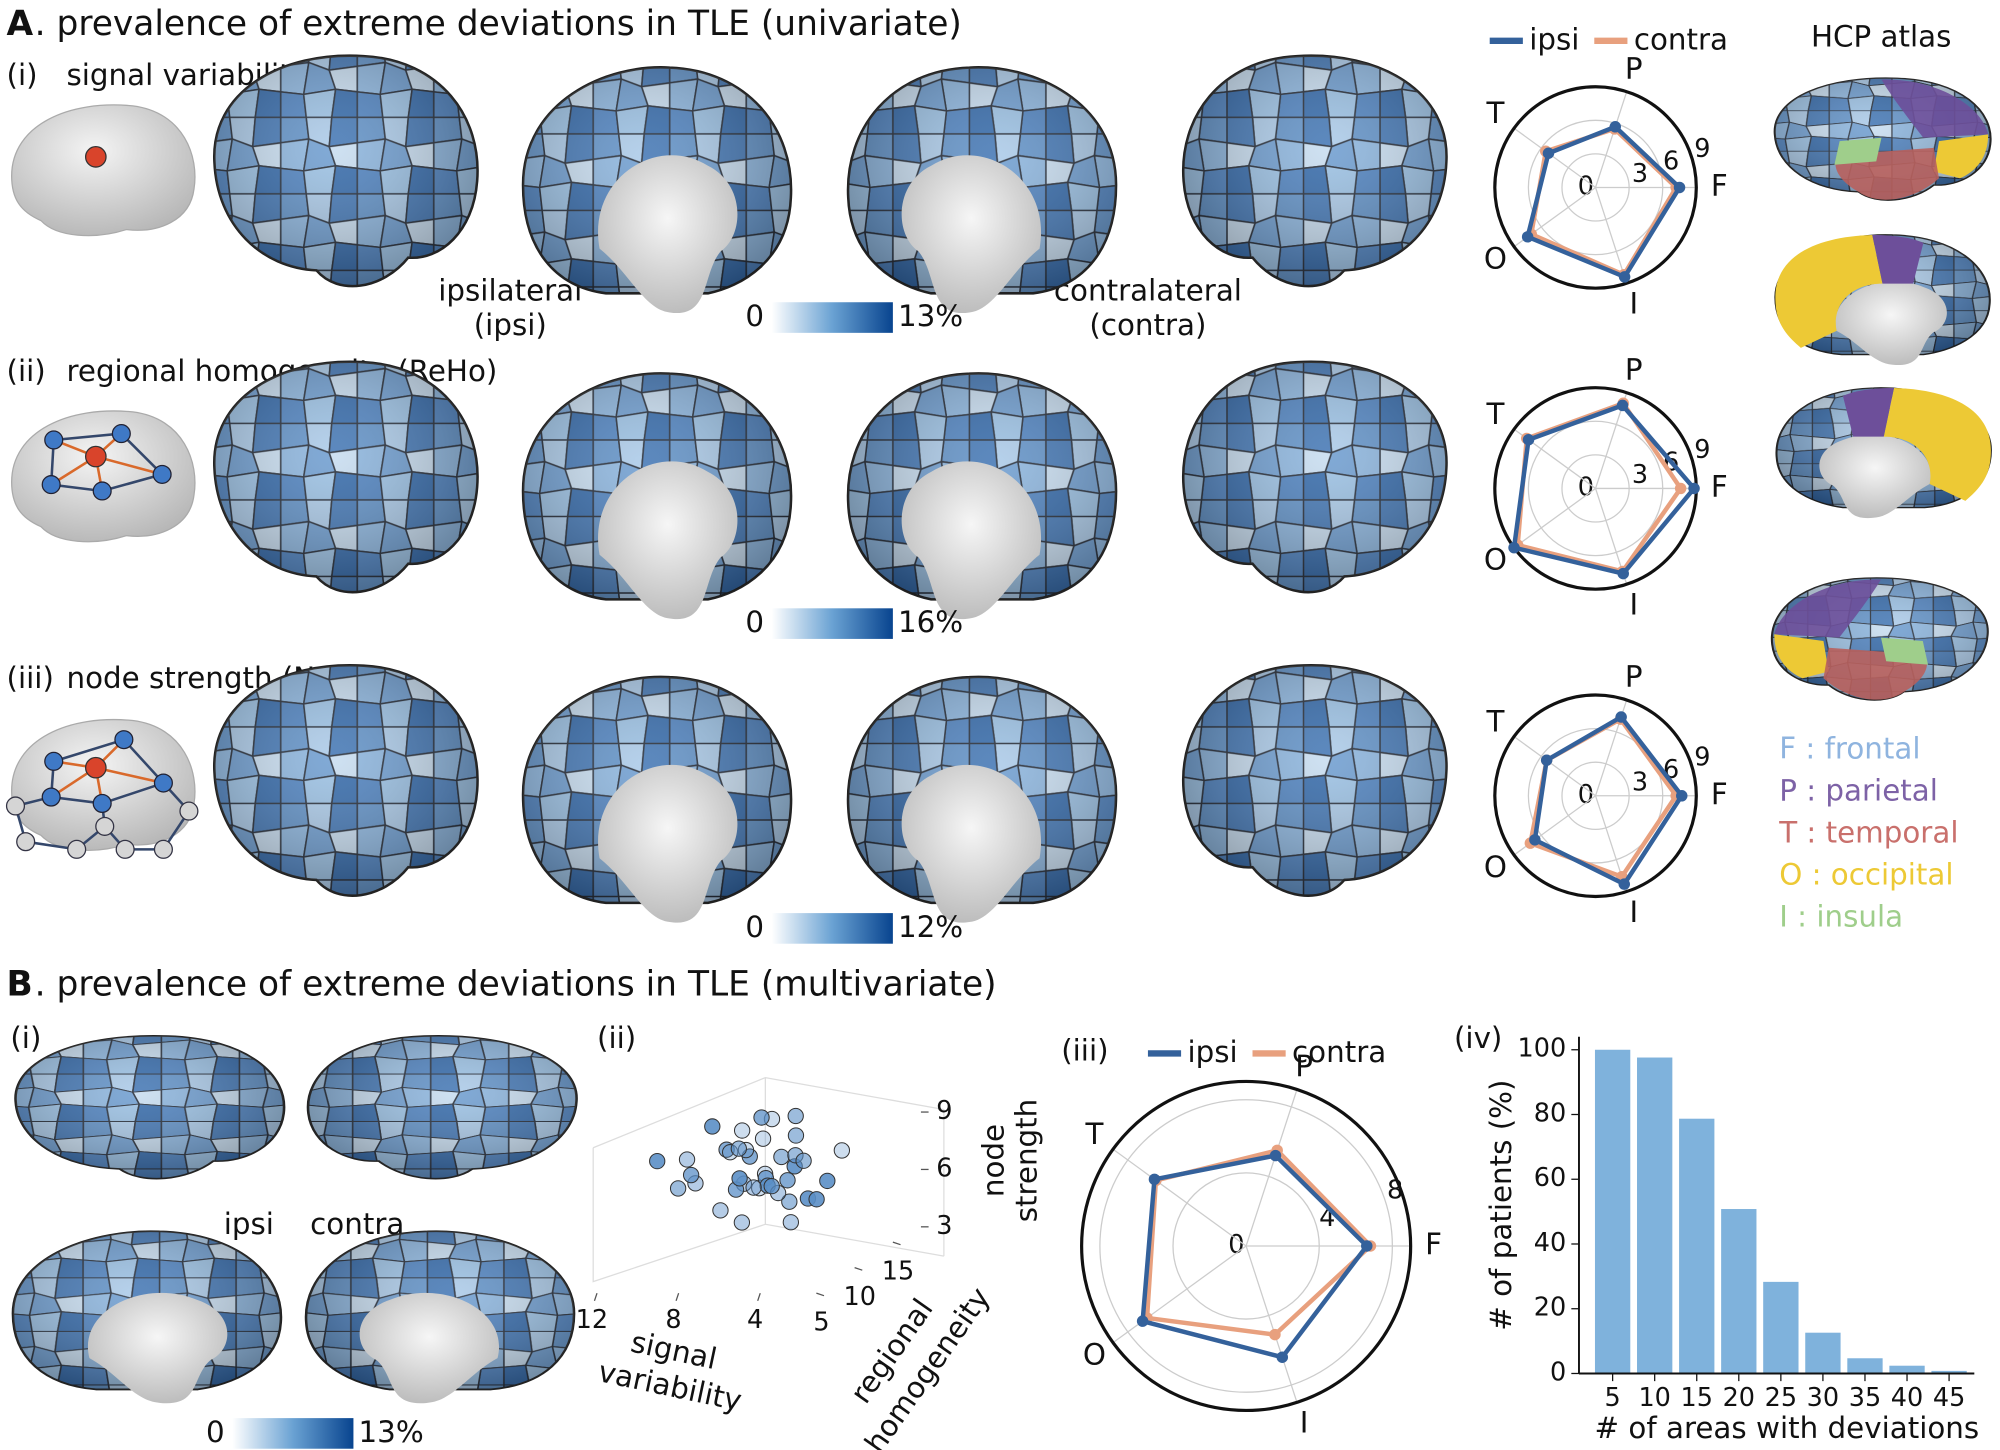 The width and height of the screenshot is (2000, 1450). What do you see at coordinates (1866, 875) in the screenshot?
I see `lobe-legend: O : occipital` at bounding box center [1866, 875].